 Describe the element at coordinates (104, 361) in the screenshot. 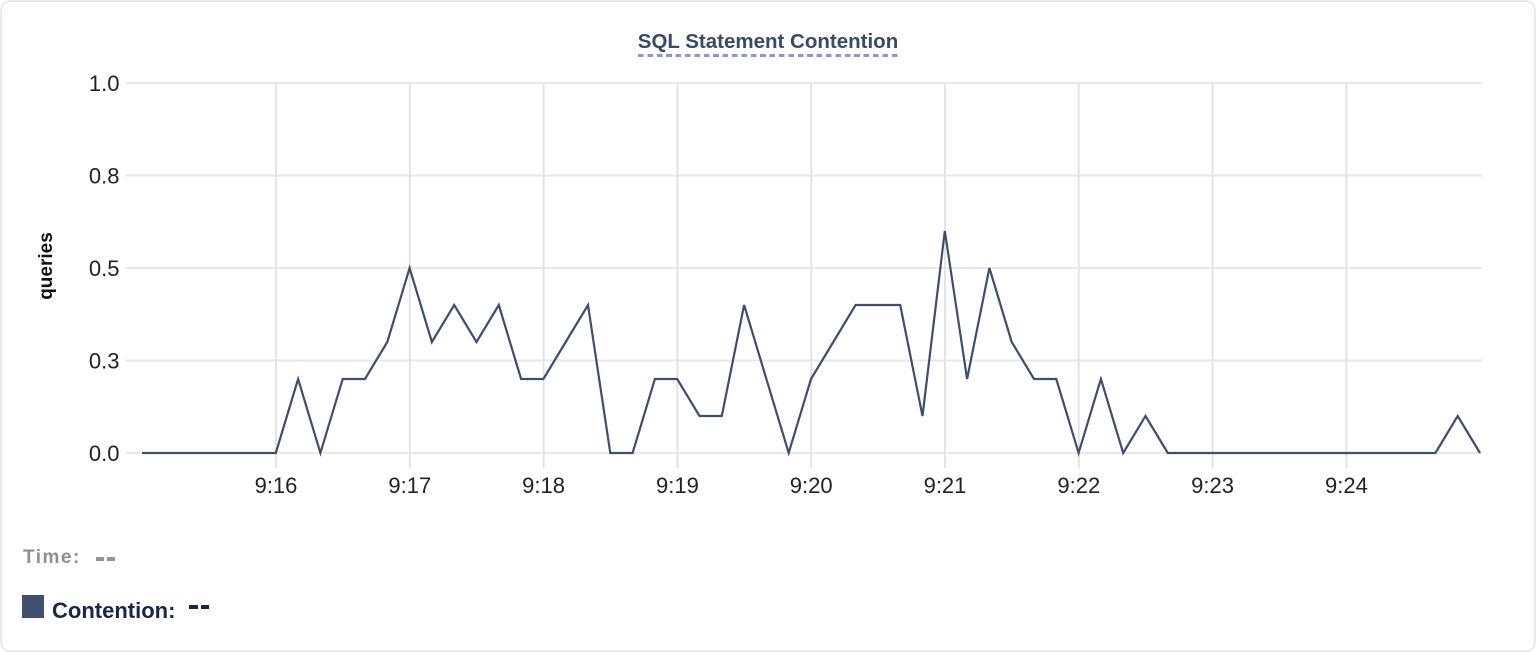

I see `svg-text: 0.3` at that location.